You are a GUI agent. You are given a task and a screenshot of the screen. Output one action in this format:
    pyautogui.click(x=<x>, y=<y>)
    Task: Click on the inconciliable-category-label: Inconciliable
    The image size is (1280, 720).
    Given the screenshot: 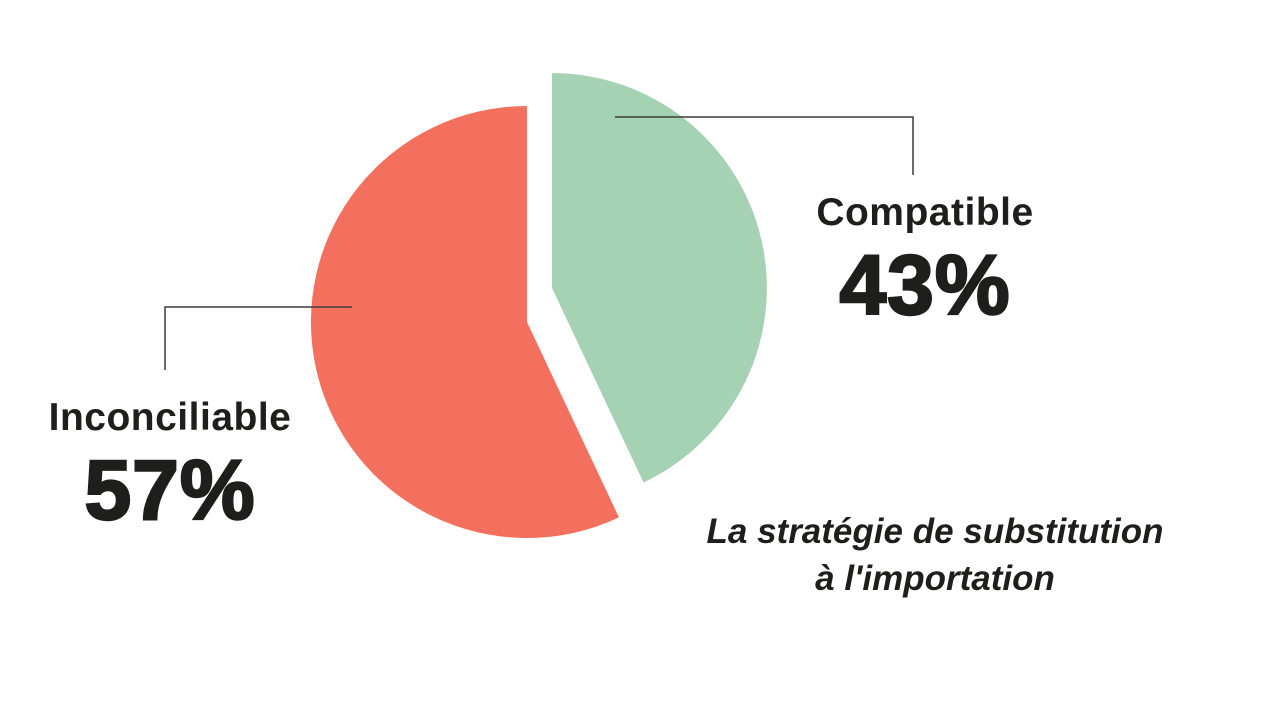 What is the action you would take?
    pyautogui.click(x=170, y=417)
    